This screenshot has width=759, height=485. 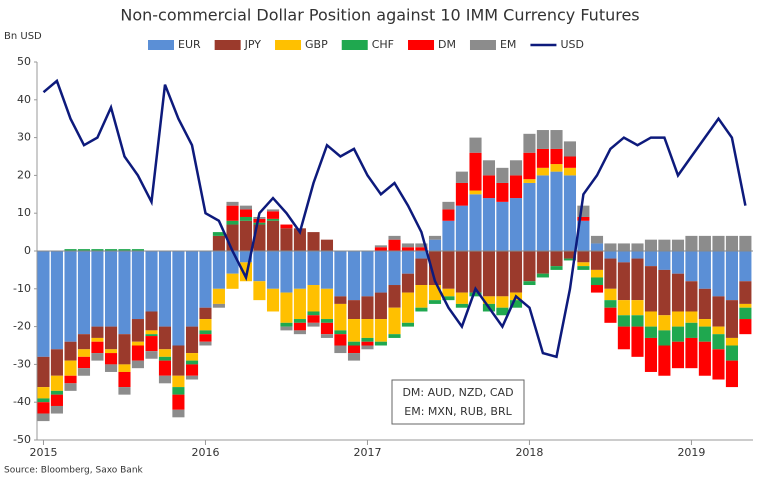 I want to click on y-tick-label: 30, so click(x=24, y=137).